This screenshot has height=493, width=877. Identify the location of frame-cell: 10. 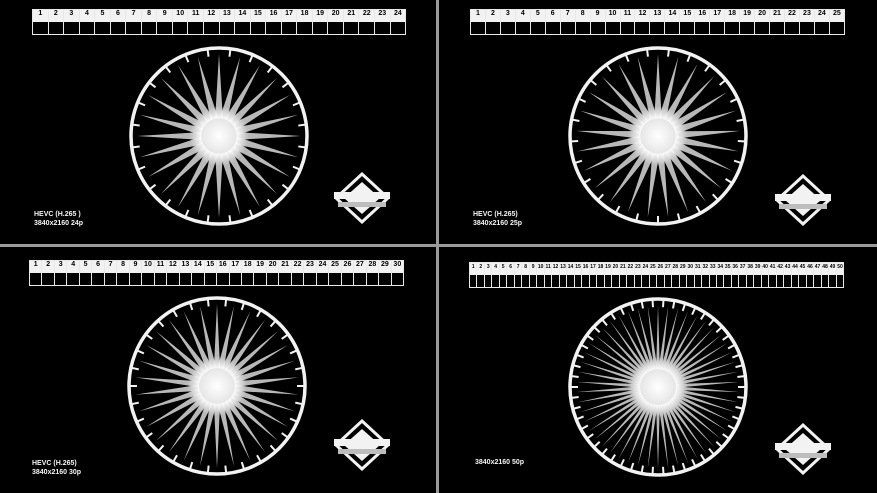
(540, 275).